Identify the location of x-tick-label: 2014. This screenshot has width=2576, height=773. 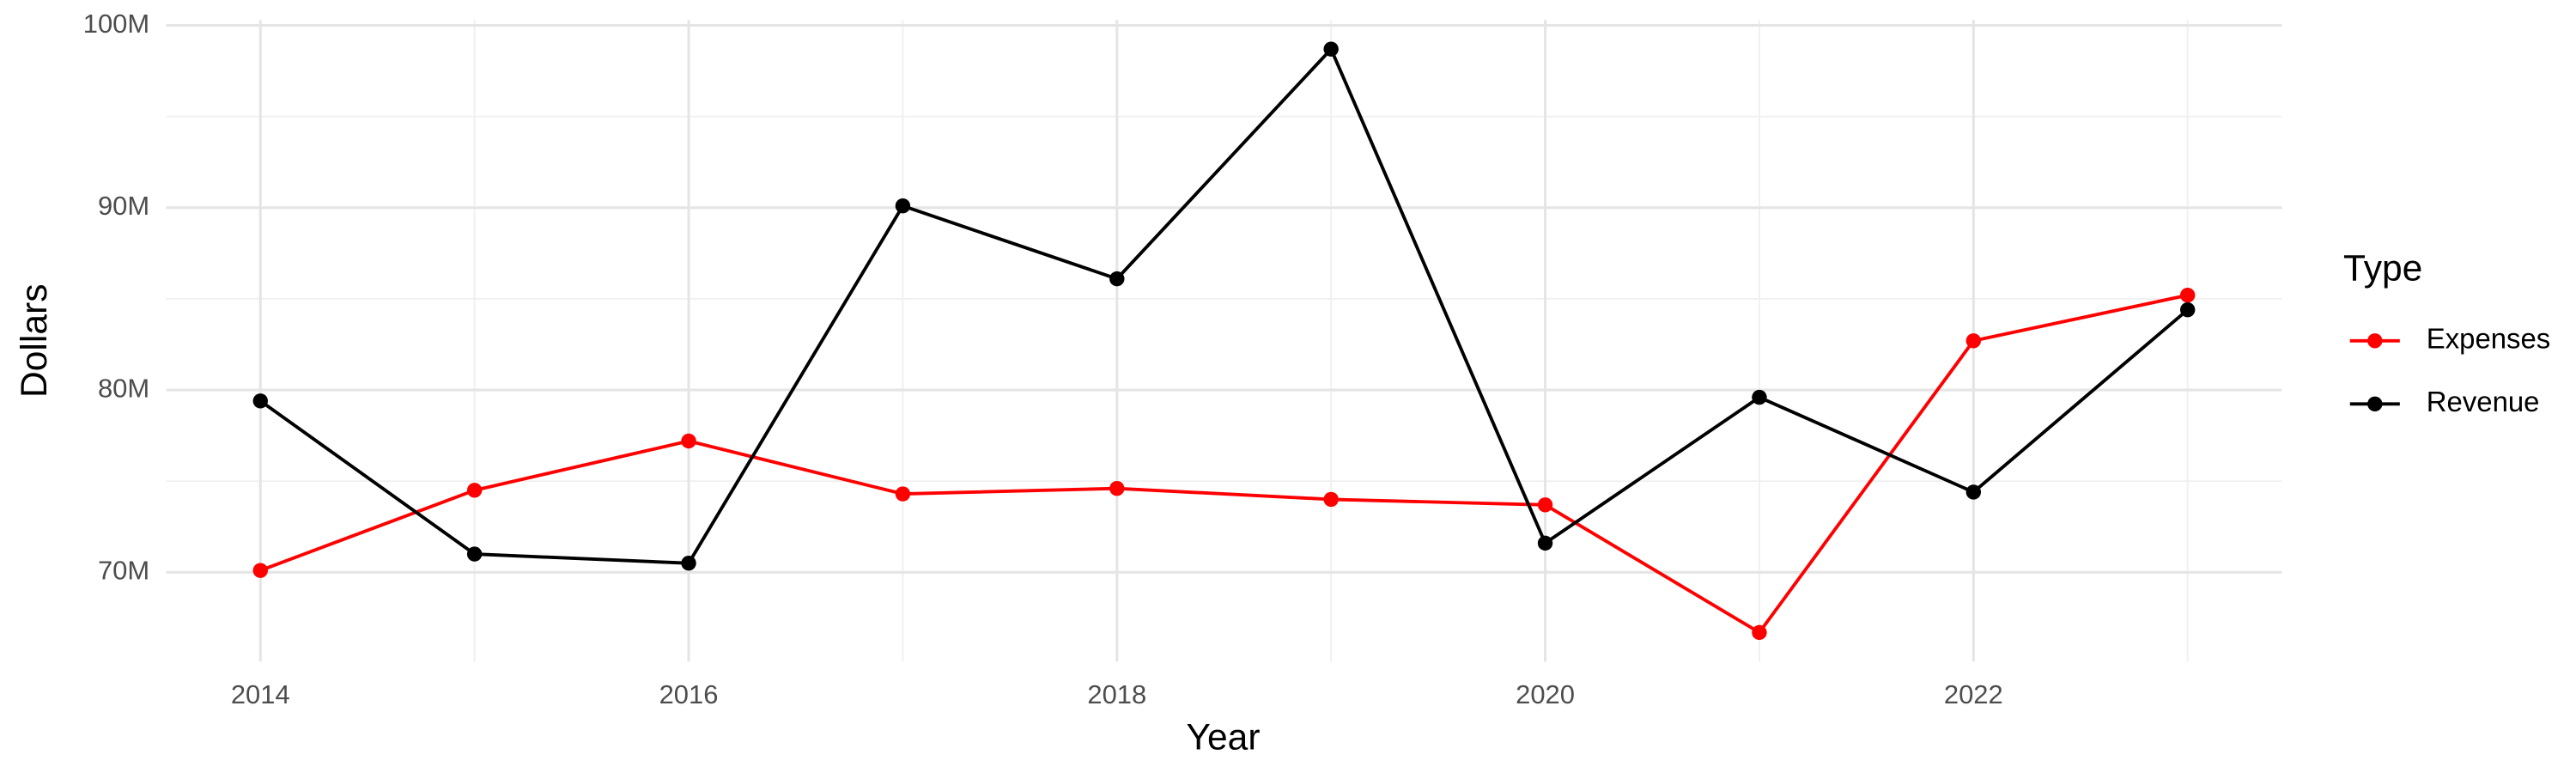
(260, 694).